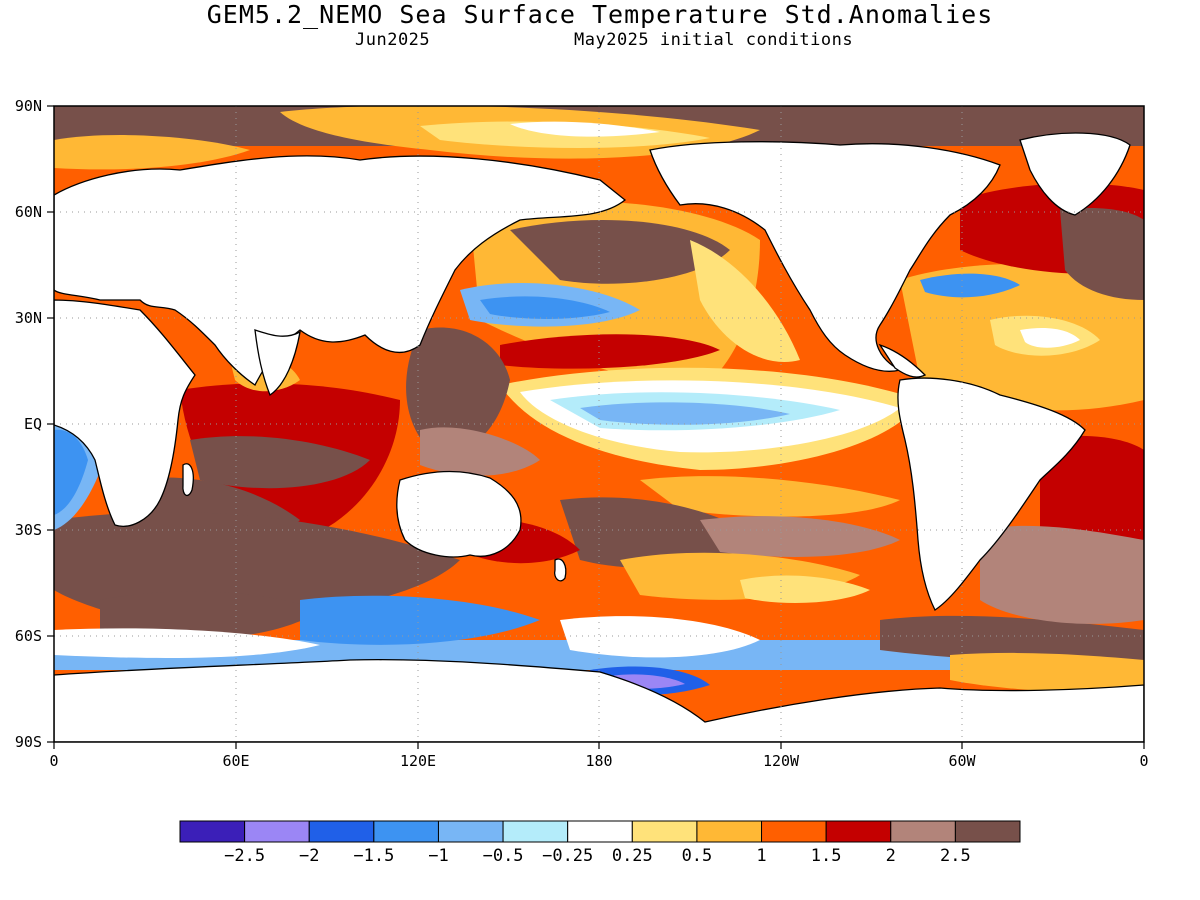 This screenshot has height=900, width=1200. I want to click on lon-label-180: 180, so click(598, 761).